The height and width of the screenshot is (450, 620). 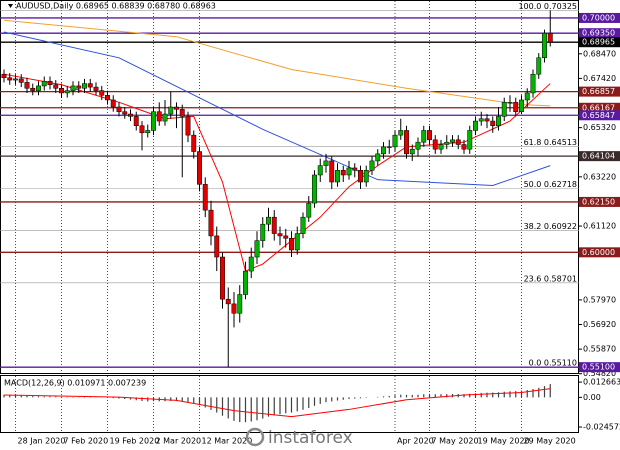 What do you see at coordinates (599, 78) in the screenshot?
I see `y-tick-label: 0.67420` at bounding box center [599, 78].